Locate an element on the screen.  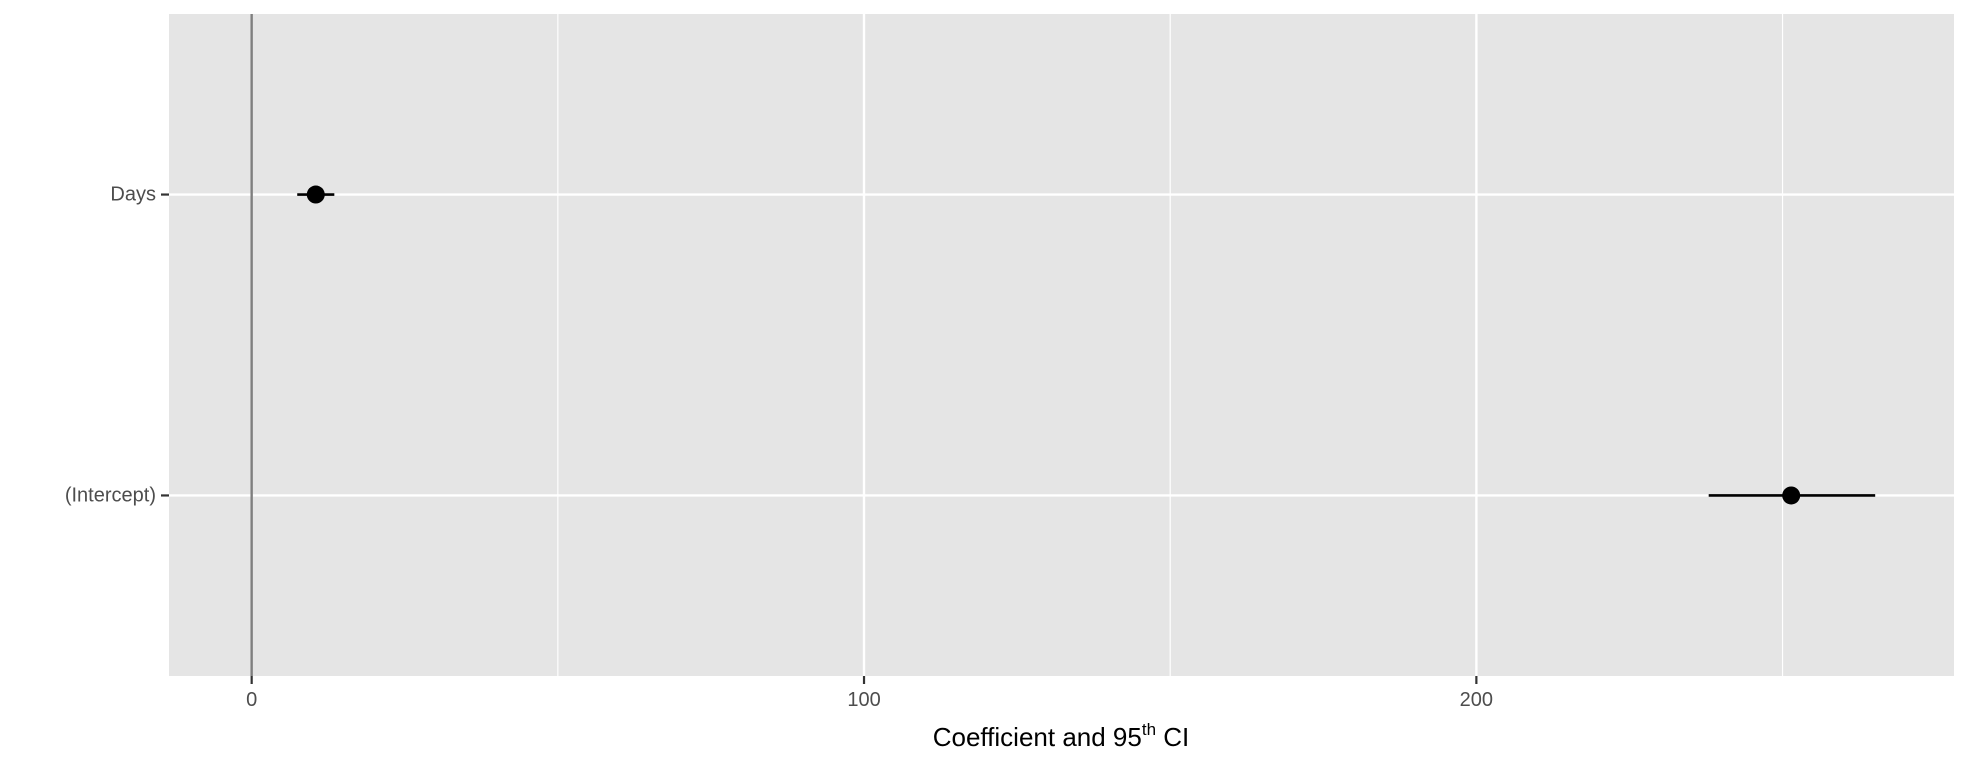
y-axis: Days (Intercept) is located at coordinates (117, 345).